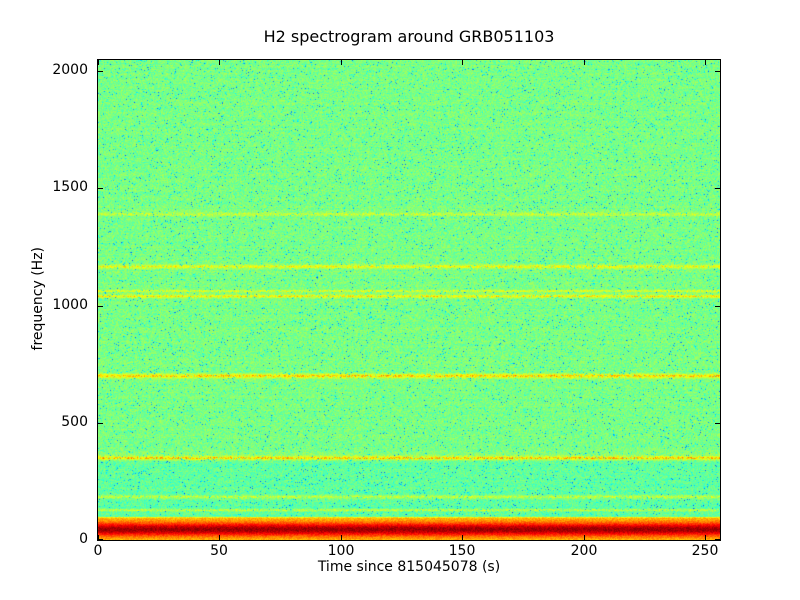 The image size is (800, 600). I want to click on plot-title: H2 spectrogram around GRB051103, so click(409, 36).